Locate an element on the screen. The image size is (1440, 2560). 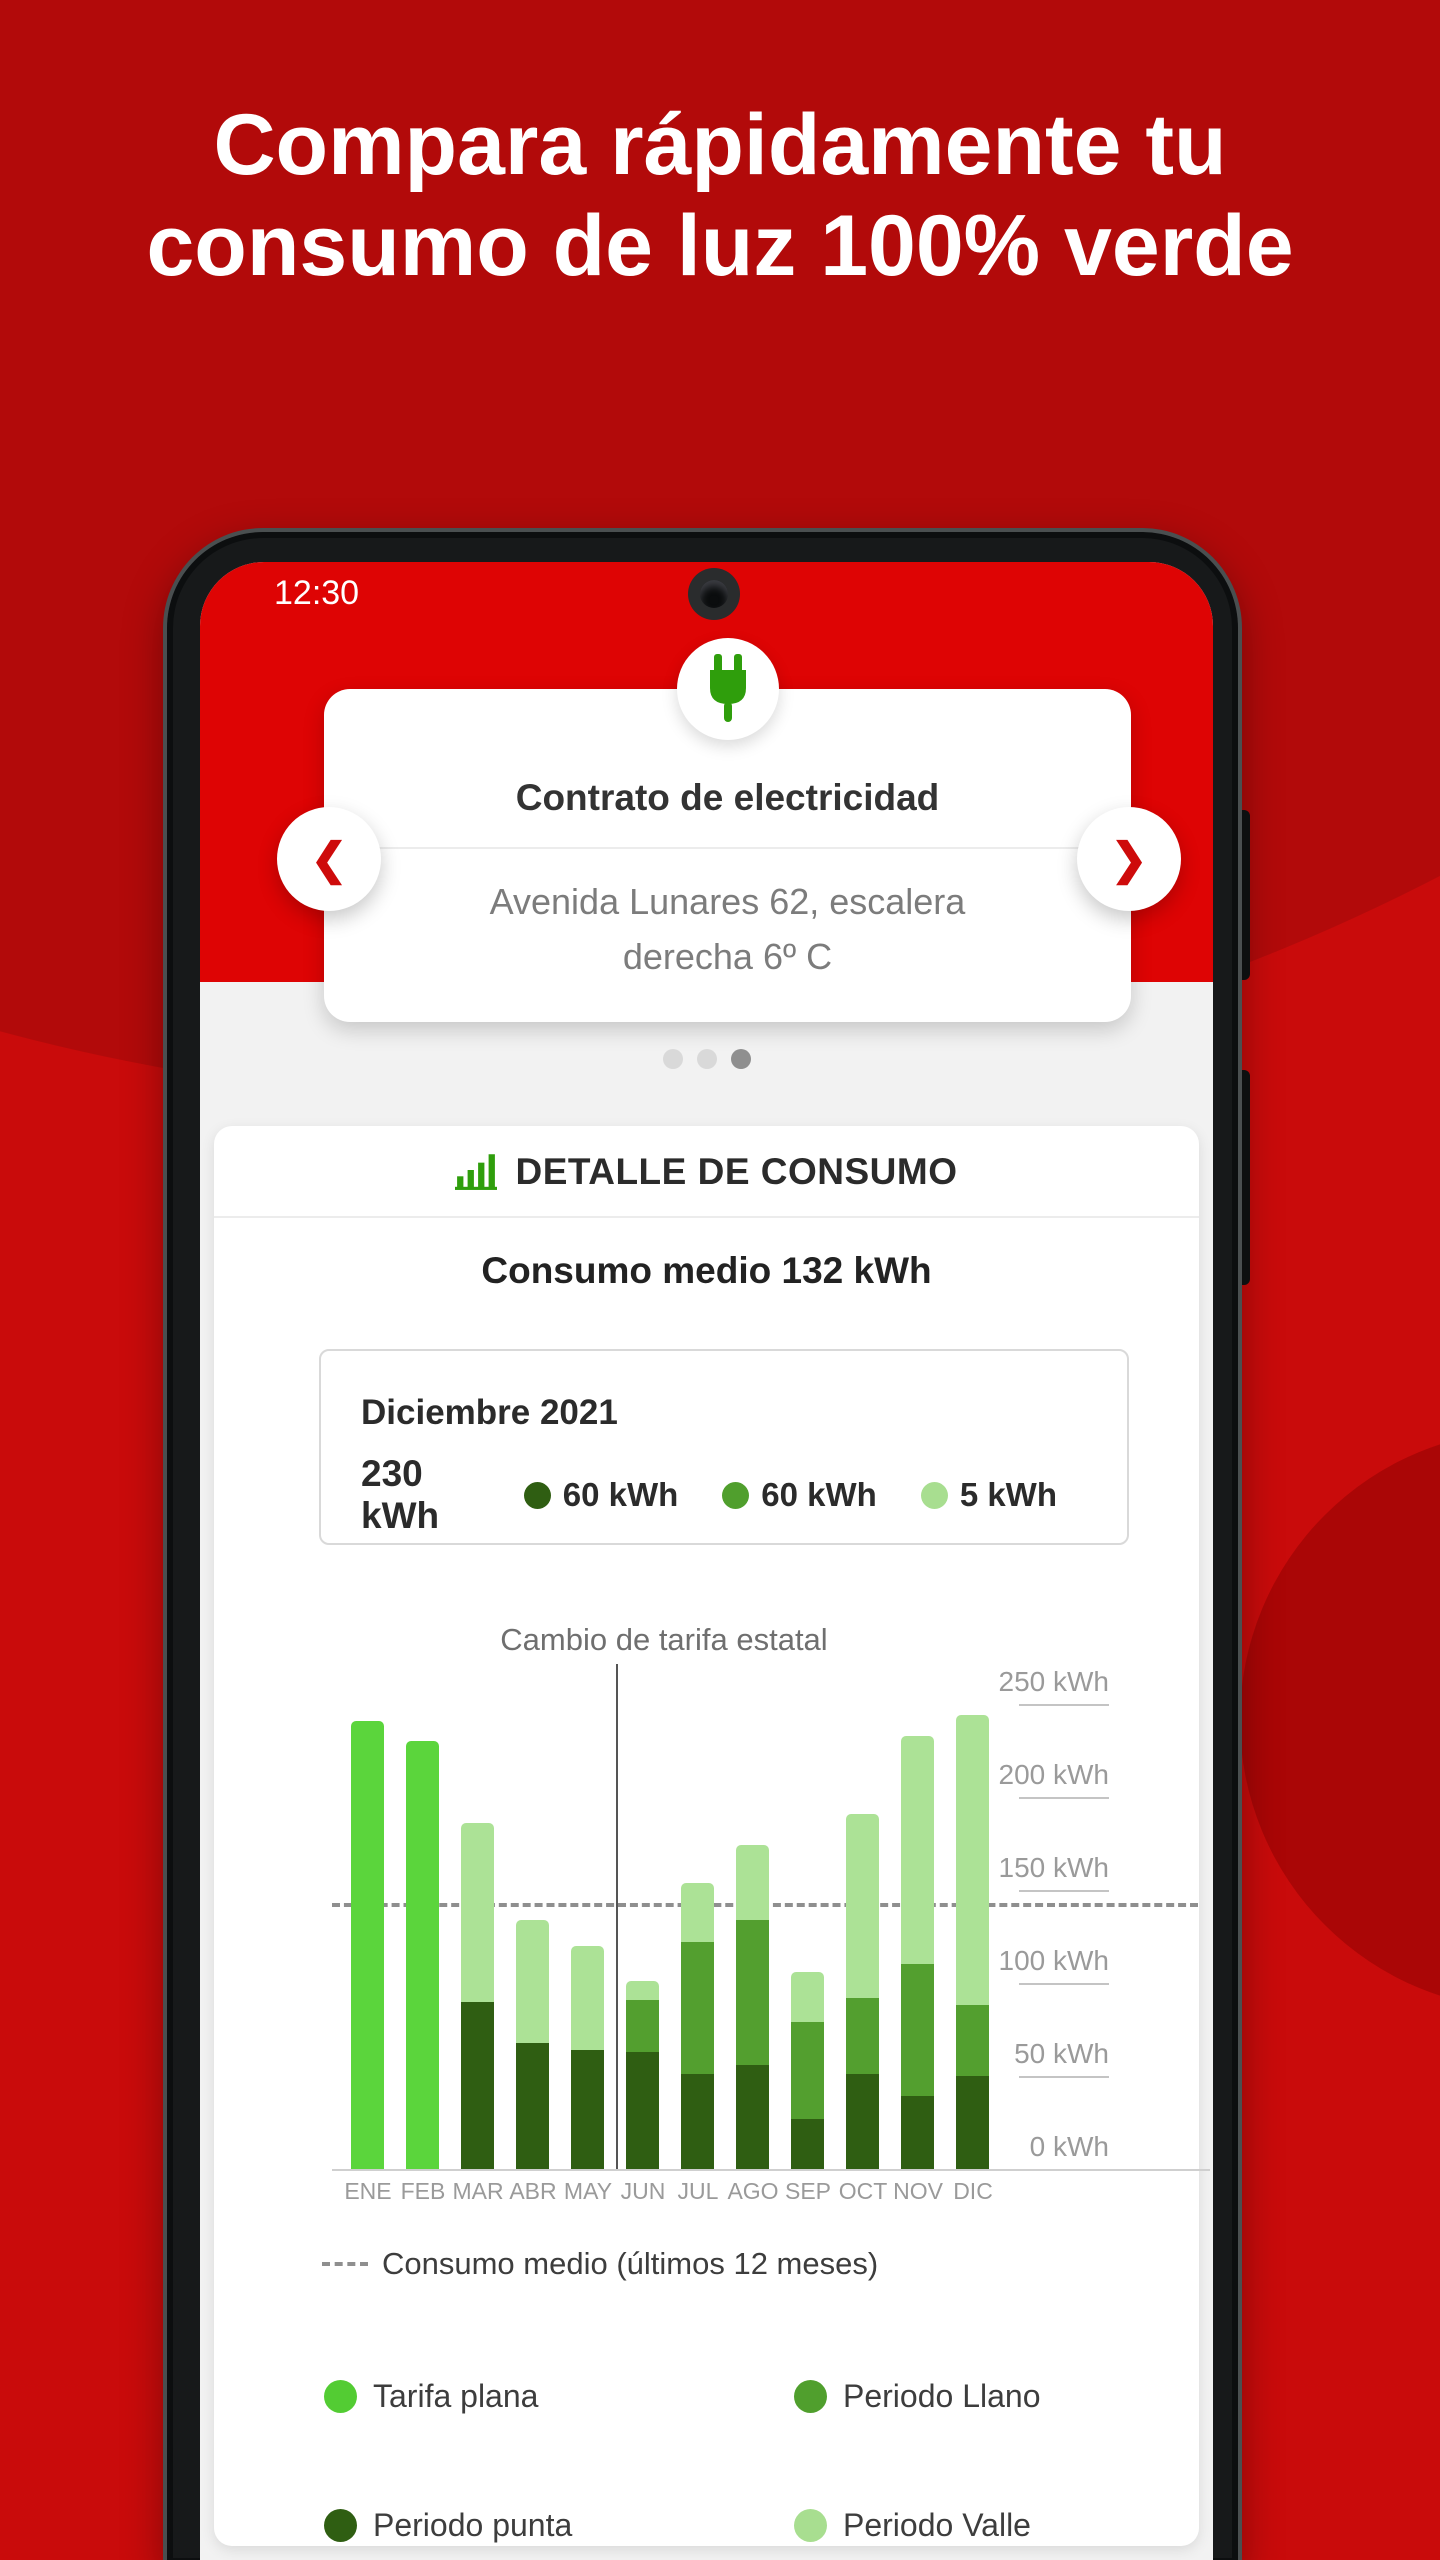
legend-item-periodo-valle: Periodo Valle is located at coordinates (912, 2525).